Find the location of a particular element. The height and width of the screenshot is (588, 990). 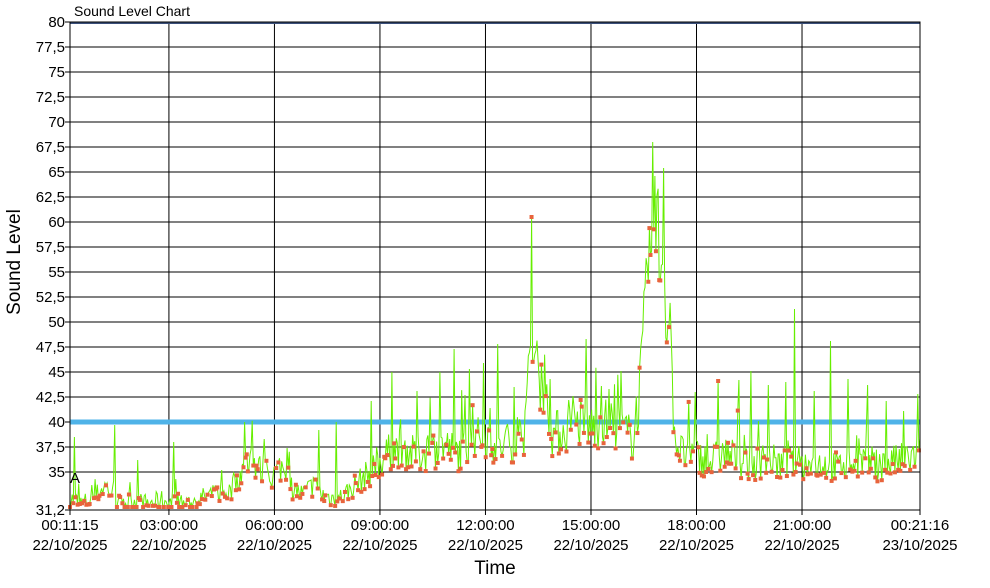

y-tick-label: 60 is located at coordinates (56, 222).